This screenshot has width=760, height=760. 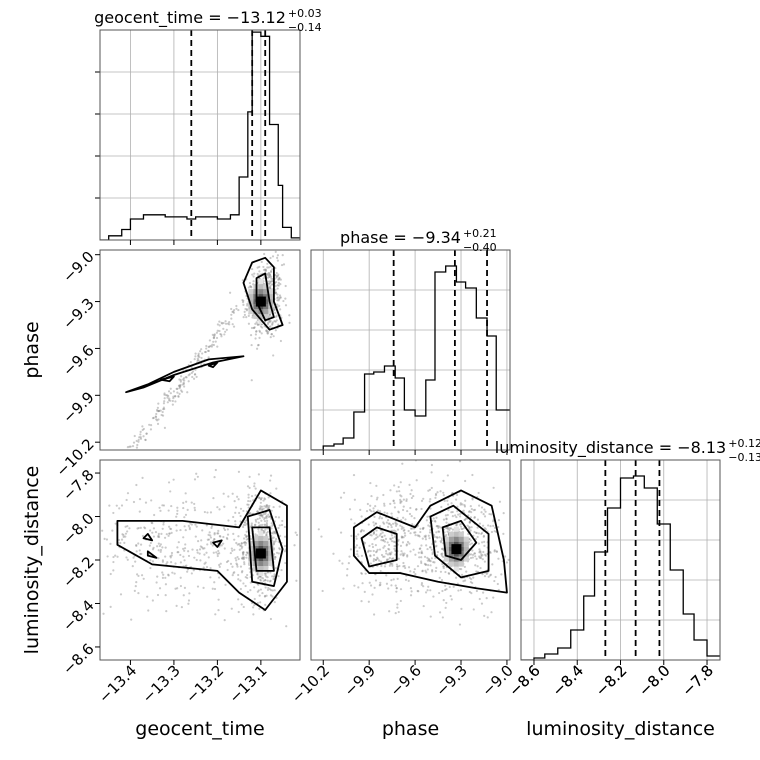 What do you see at coordinates (78, 572) in the screenshot?
I see `y-tick-label: −8.2` at bounding box center [78, 572].